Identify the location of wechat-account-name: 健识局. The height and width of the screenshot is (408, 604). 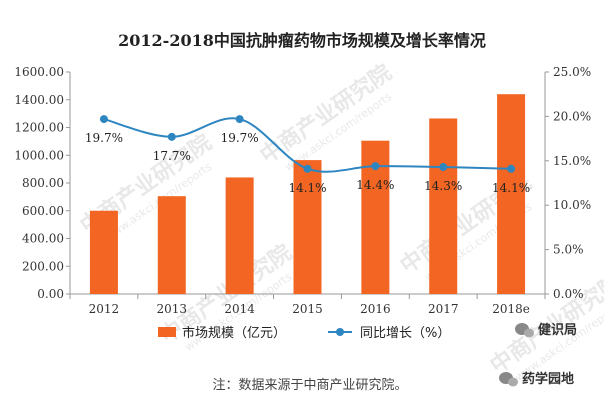
(557, 330).